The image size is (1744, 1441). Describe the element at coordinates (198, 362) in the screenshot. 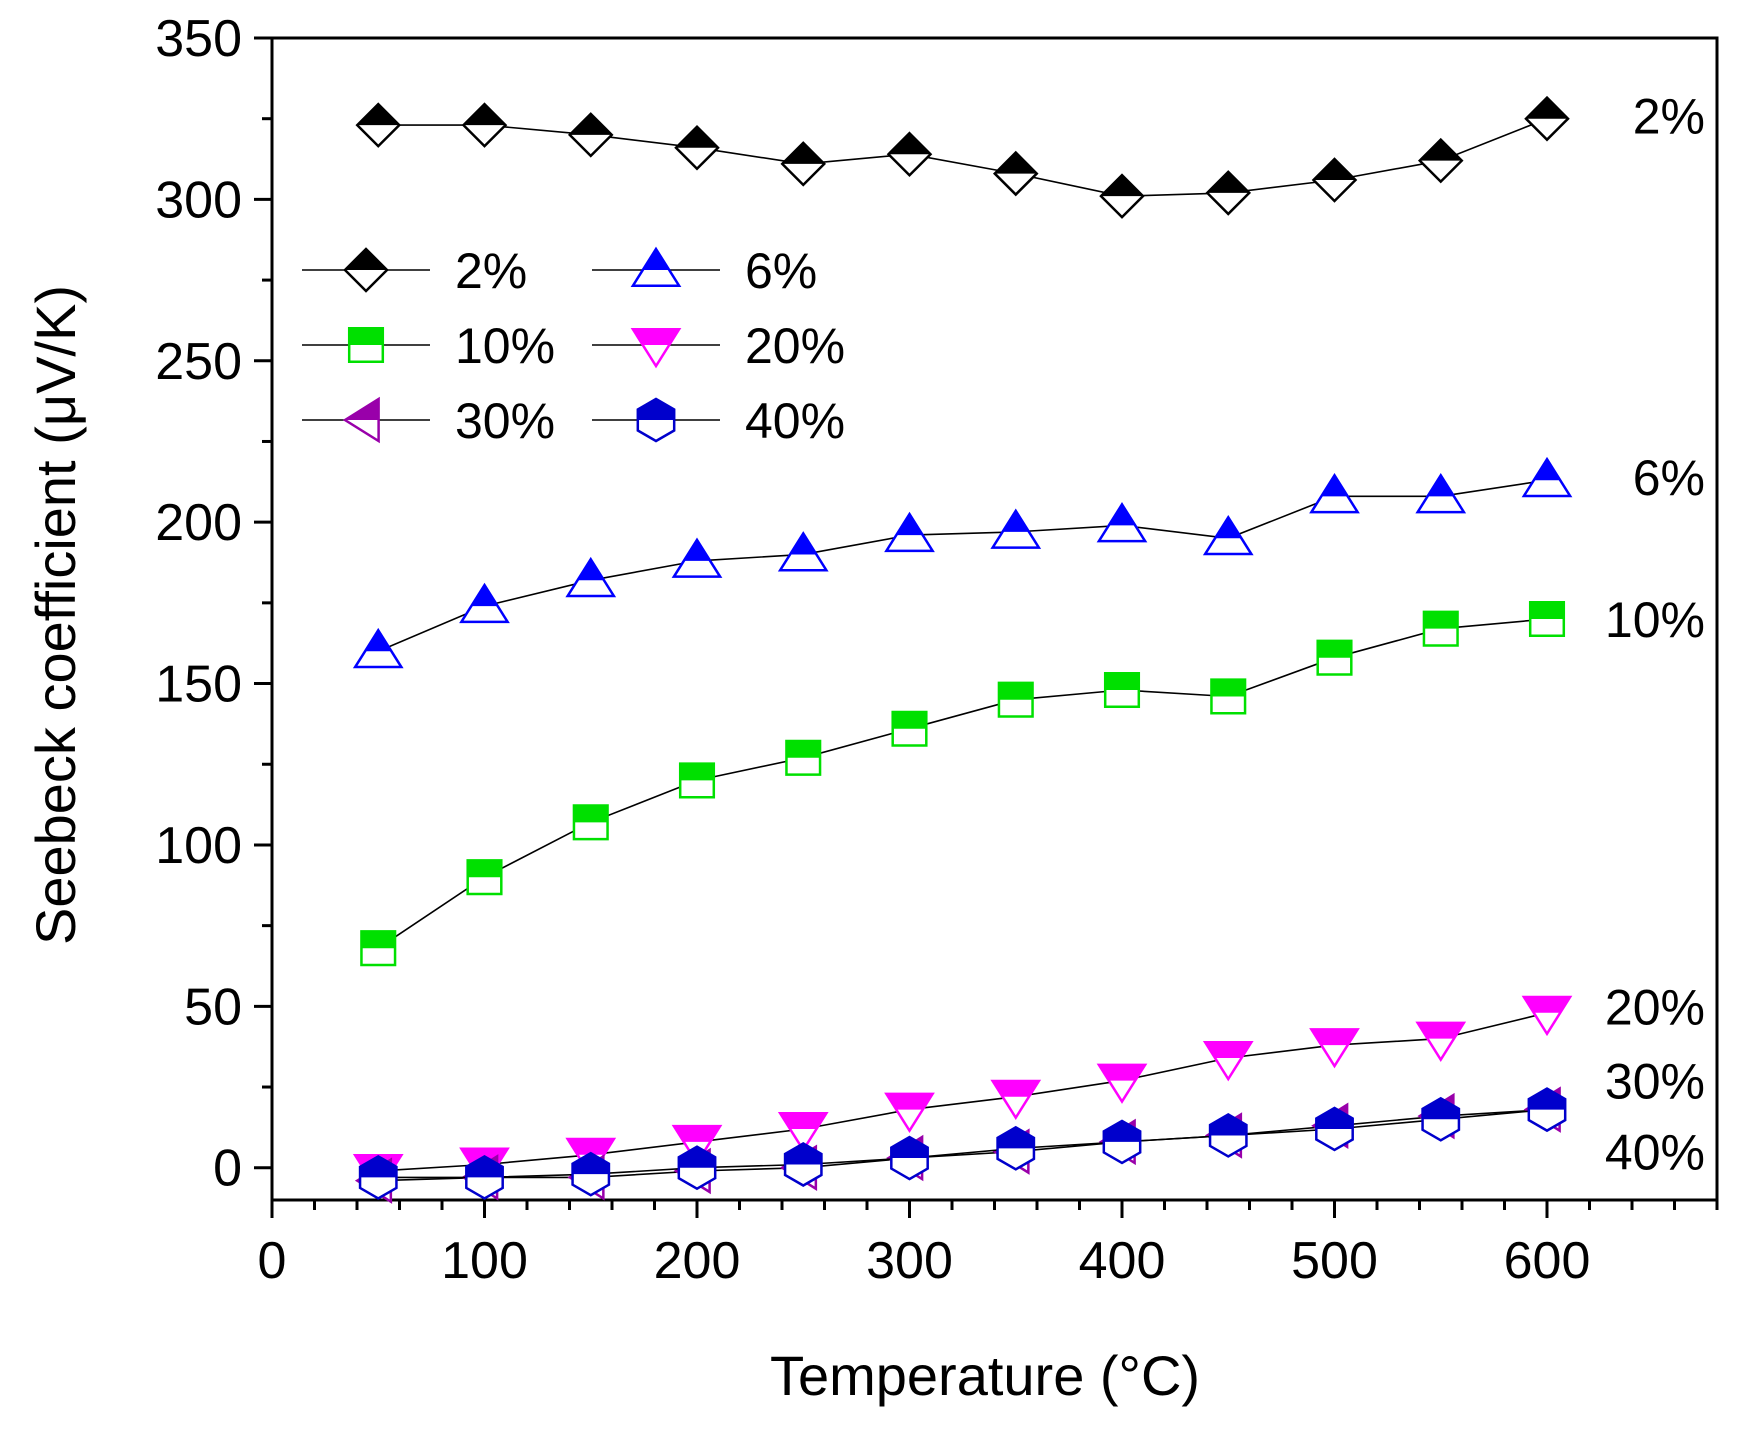

I see `y-tick-label: 250` at that location.